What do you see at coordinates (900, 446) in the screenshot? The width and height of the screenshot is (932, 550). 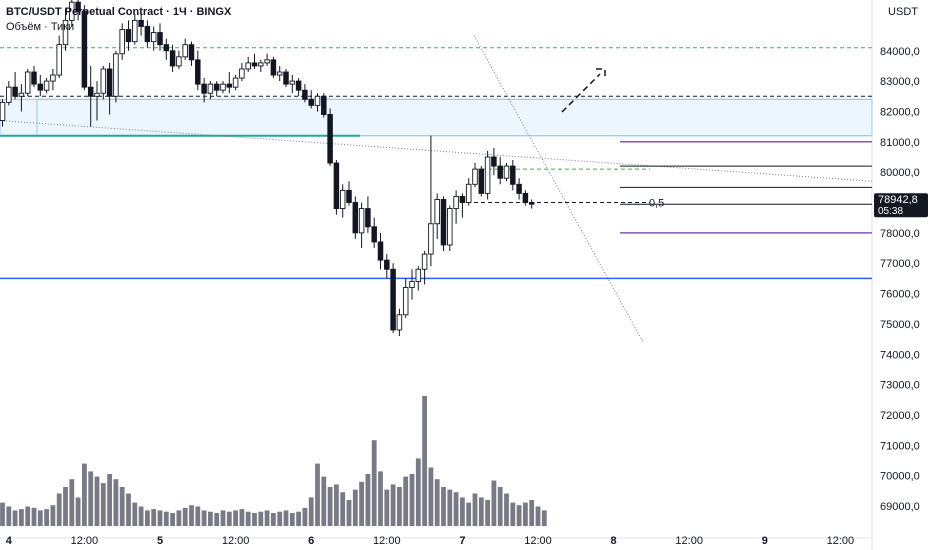 I see `y-tick-label: 71000,0` at bounding box center [900, 446].